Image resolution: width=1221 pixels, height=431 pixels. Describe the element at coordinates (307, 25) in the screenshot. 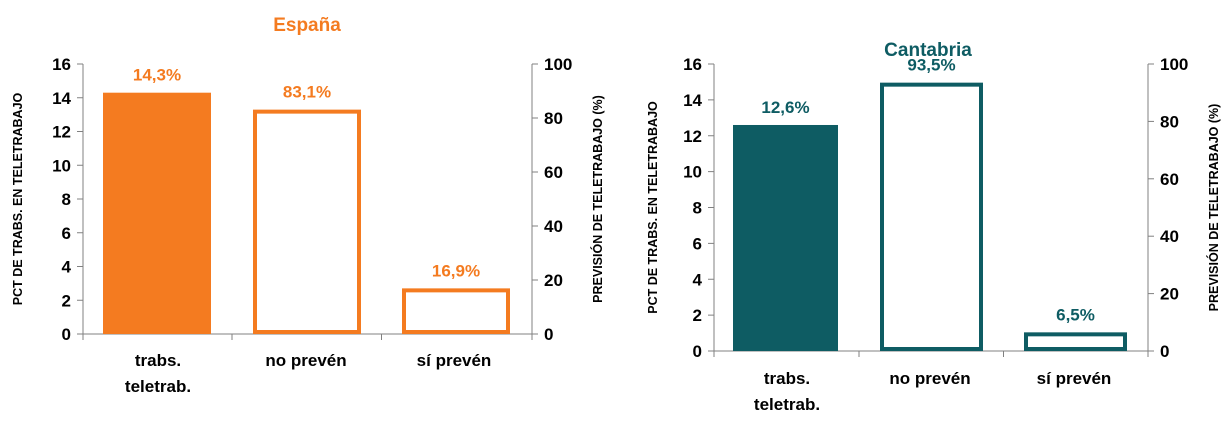

I see `chart-title: España` at that location.